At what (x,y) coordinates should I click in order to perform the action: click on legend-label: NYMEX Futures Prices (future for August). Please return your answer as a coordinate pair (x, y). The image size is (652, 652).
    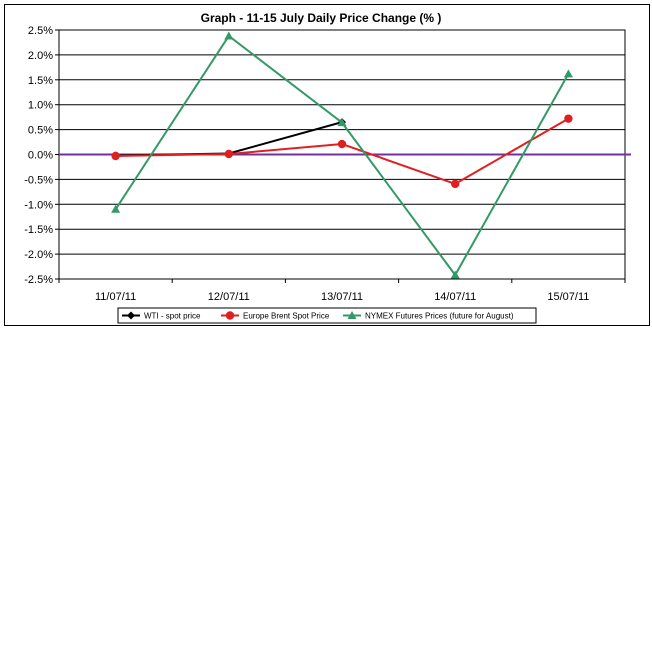
    Looking at the image, I should click on (439, 316).